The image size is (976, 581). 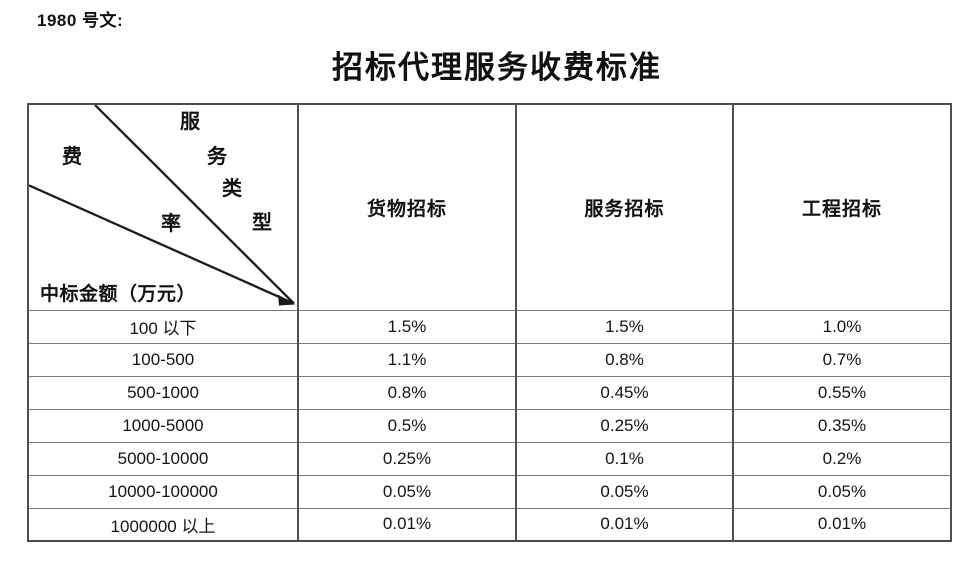 I want to click on row-label: 1000000 以上, so click(x=163, y=524).